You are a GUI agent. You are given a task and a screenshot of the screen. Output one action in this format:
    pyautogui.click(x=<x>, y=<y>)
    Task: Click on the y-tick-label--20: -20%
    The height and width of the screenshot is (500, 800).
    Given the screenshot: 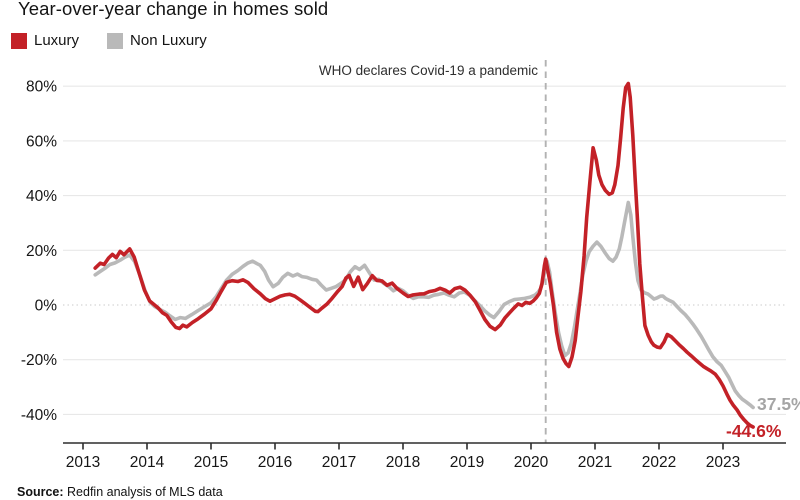 What is the action you would take?
    pyautogui.click(x=39, y=360)
    